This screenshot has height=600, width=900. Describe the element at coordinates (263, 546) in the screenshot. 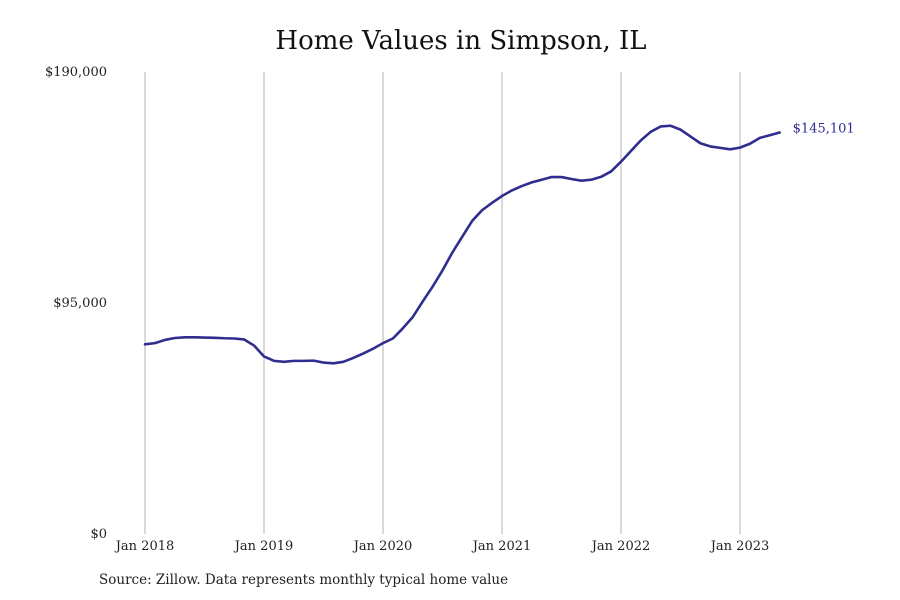

I see `x-tick-label: Jan 2019` at that location.